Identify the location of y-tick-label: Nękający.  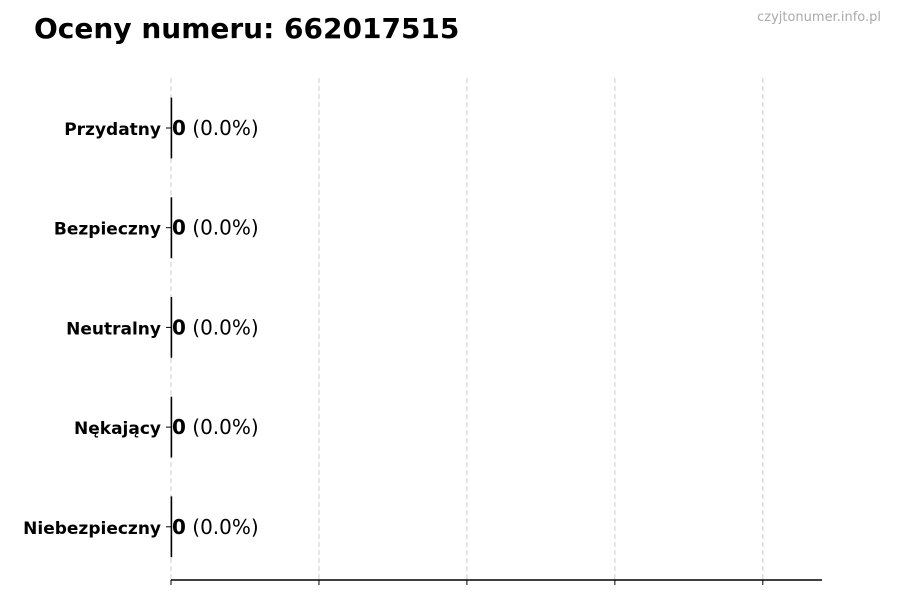
(117, 429).